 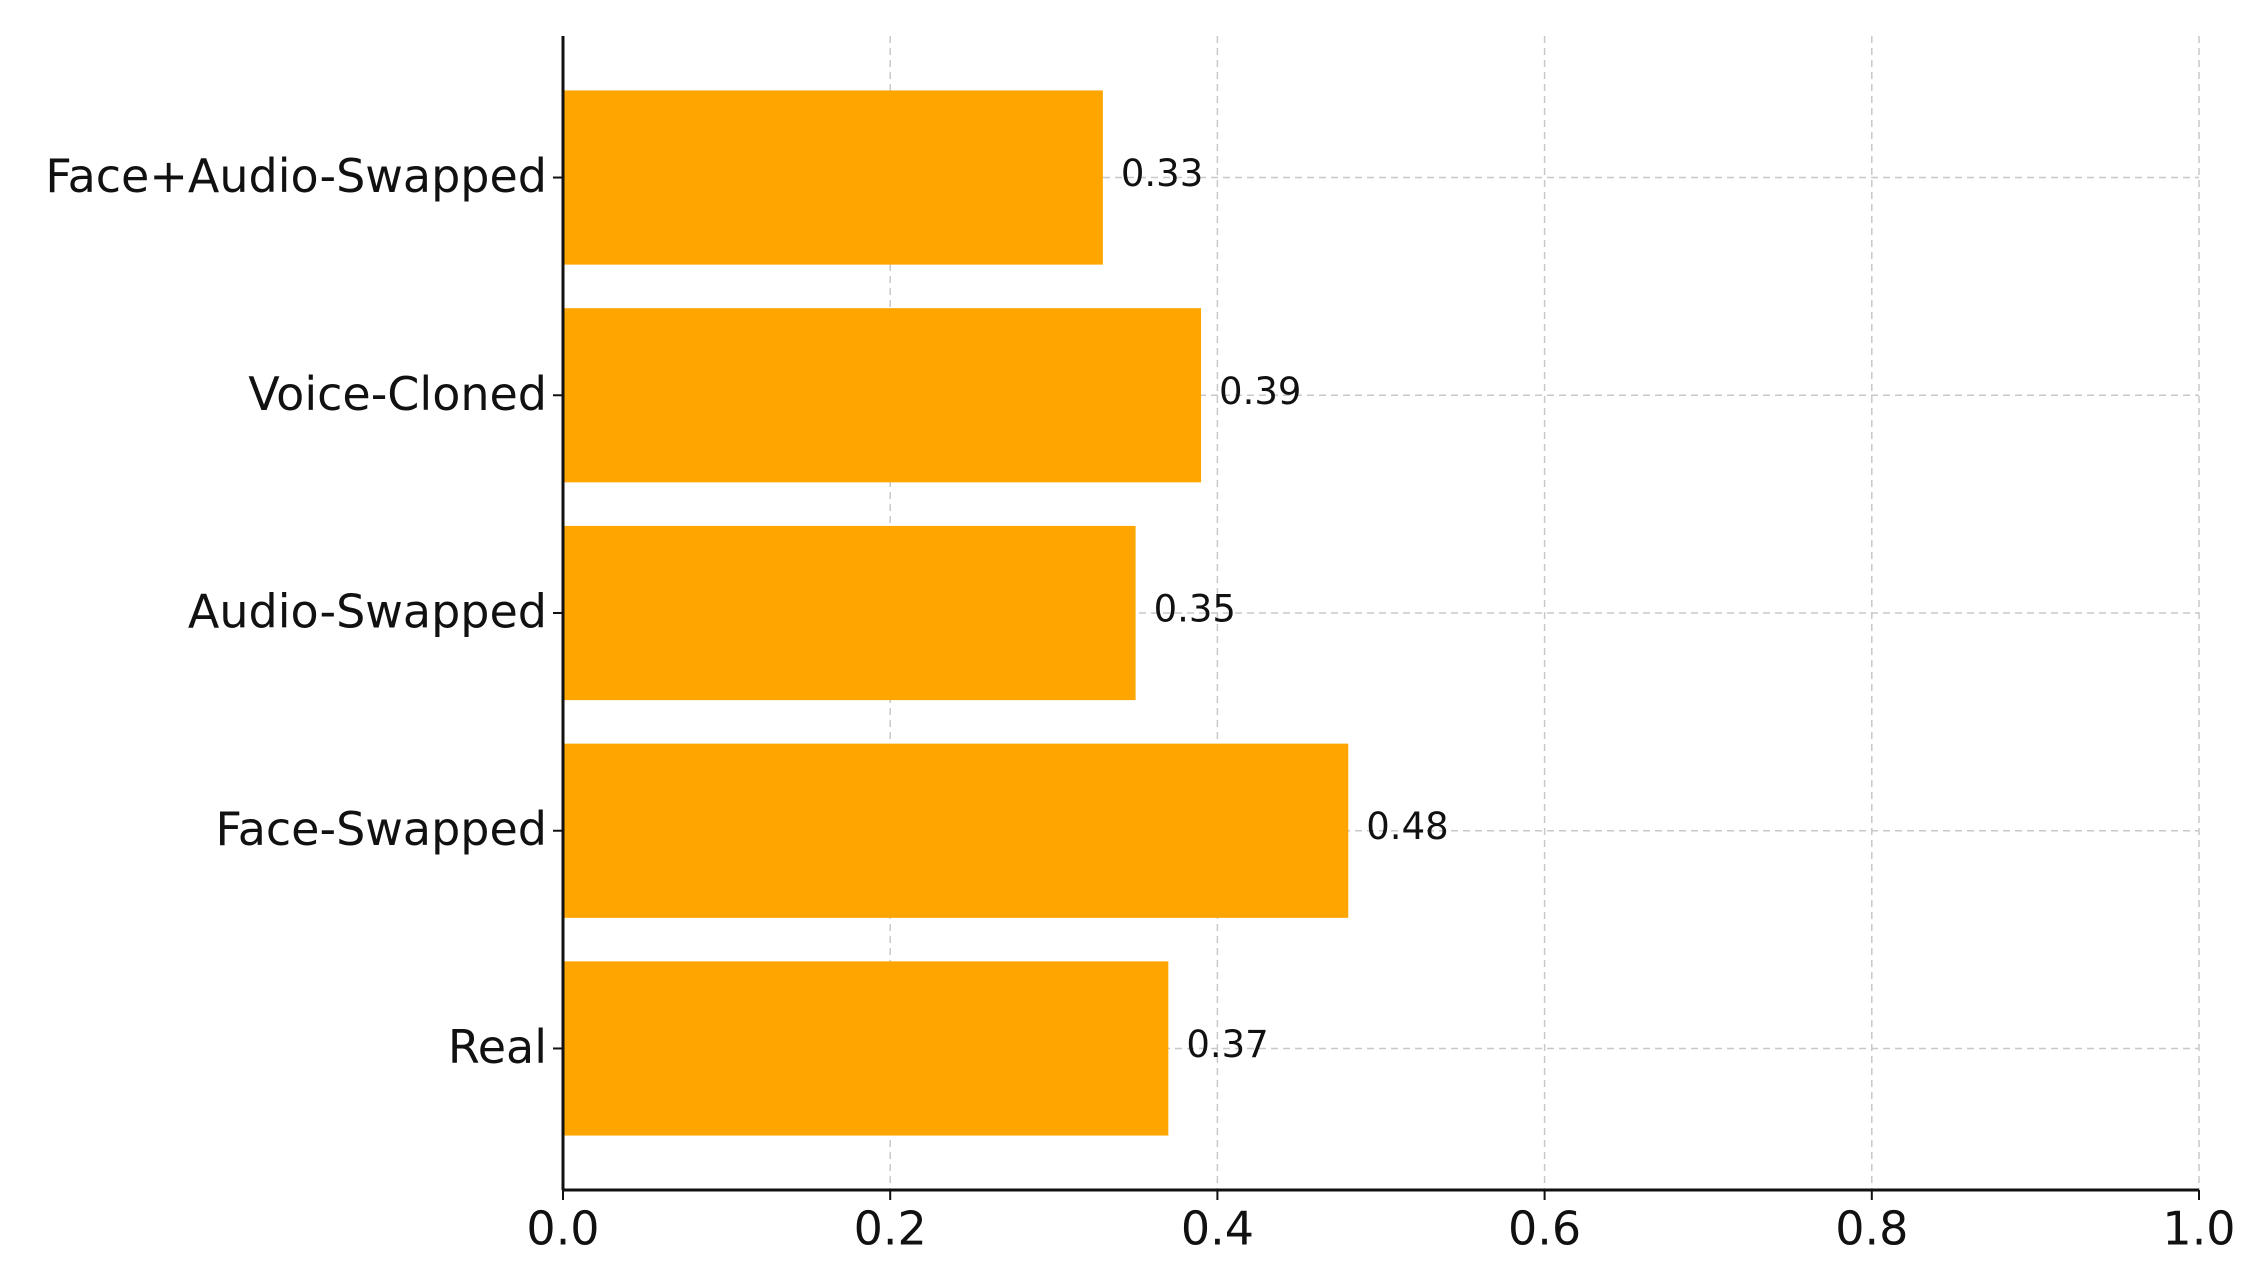 What do you see at coordinates (1227, 1044) in the screenshot?
I see `value-label: 0.37` at bounding box center [1227, 1044].